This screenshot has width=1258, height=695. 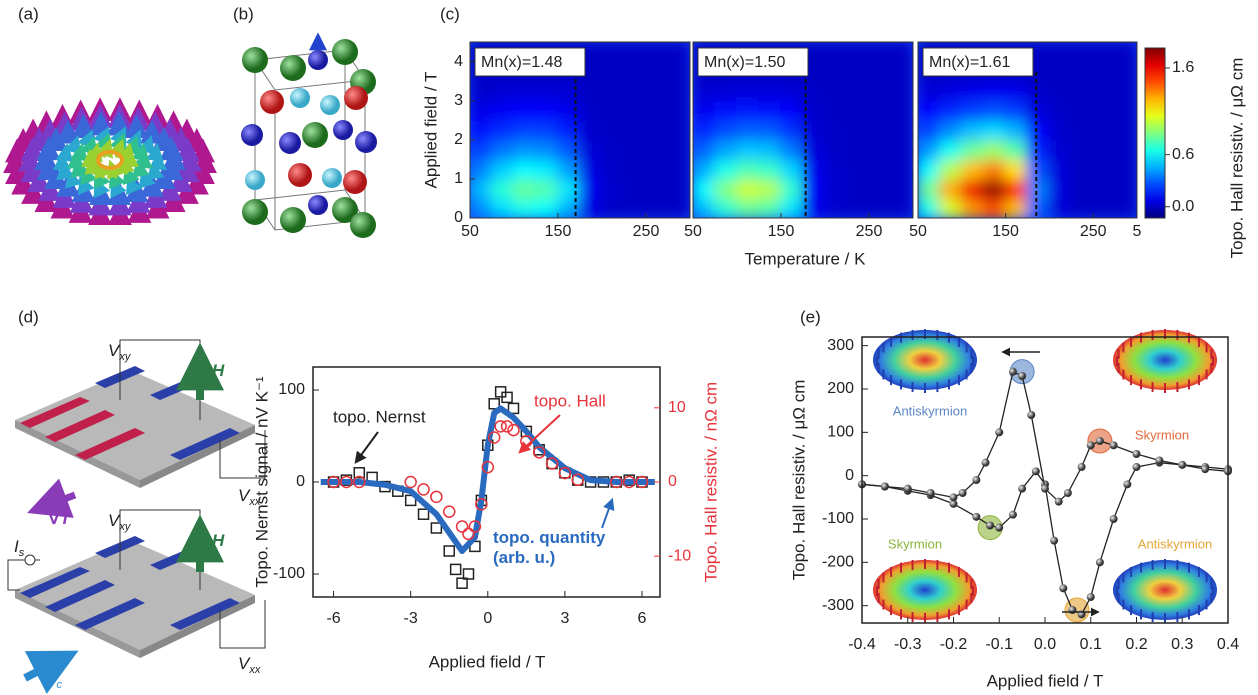 What do you see at coordinates (549, 547) in the screenshot?
I see `series-label: topo. quantity (arb. u.)` at bounding box center [549, 547].